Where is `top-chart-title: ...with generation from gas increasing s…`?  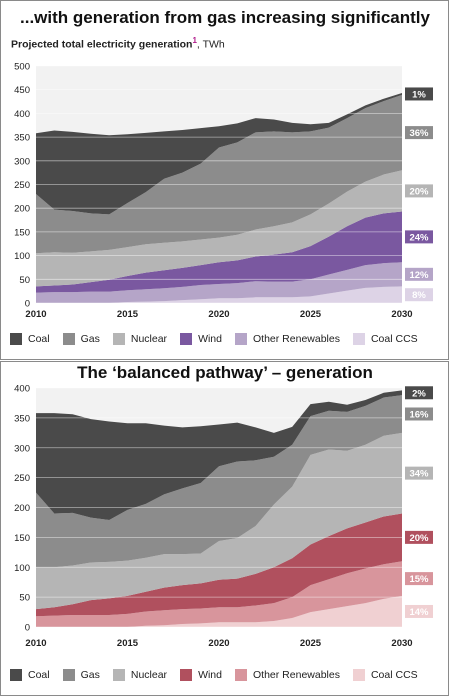 top-chart-title: ...with generation from gas increasing s… is located at coordinates (225, 17).